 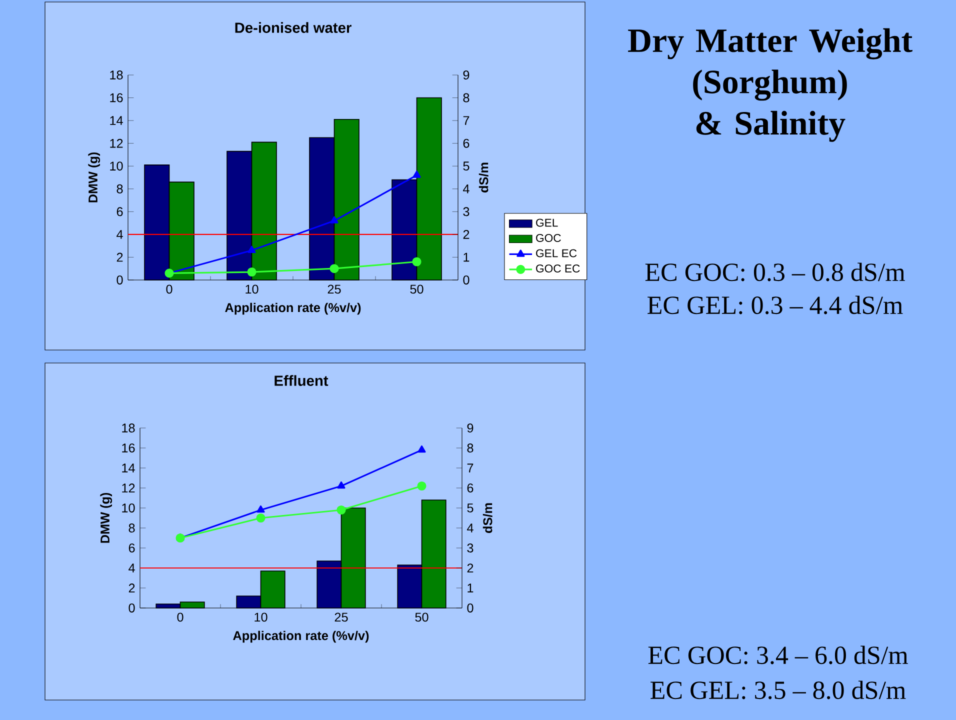 I want to click on chart-title: De-ionised water, so click(x=293, y=27).